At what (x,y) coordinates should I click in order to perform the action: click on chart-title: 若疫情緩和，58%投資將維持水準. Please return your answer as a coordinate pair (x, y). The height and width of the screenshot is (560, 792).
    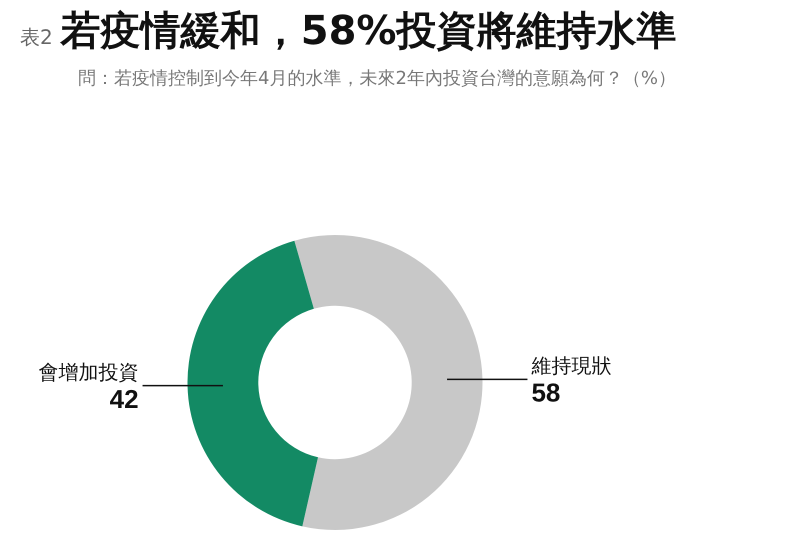
    Looking at the image, I should click on (368, 31).